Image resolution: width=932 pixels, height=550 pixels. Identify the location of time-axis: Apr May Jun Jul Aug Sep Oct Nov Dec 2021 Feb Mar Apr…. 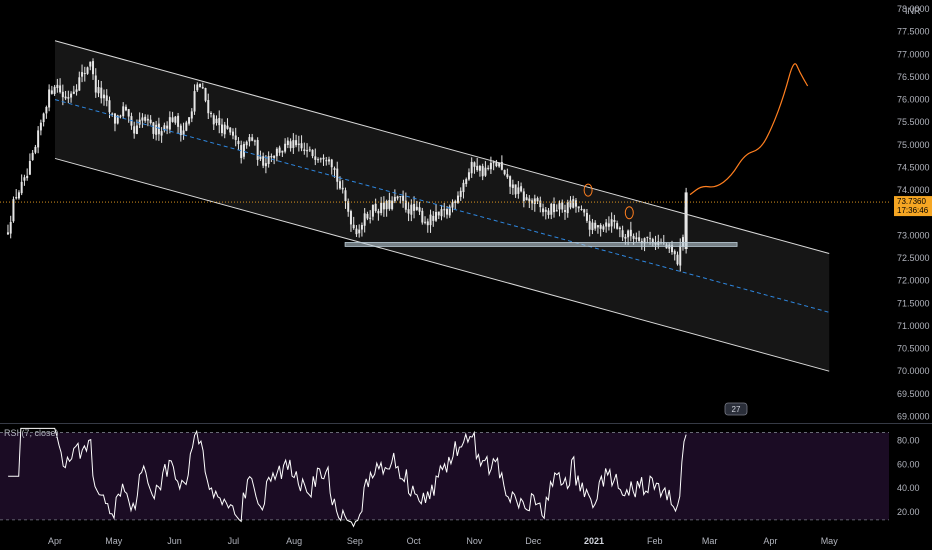
(443, 541).